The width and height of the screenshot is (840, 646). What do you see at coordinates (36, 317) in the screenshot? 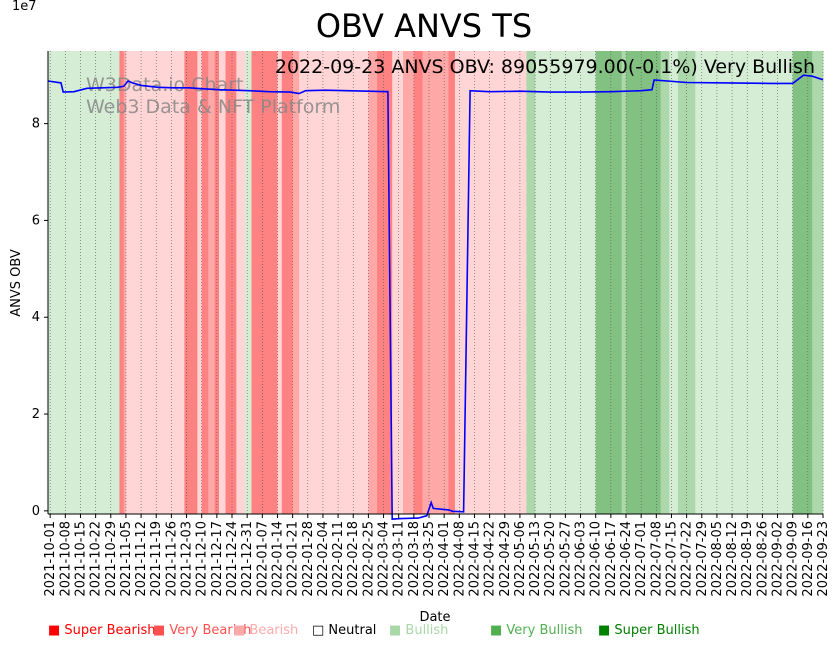
I see `y-tick-label: 4` at bounding box center [36, 317].